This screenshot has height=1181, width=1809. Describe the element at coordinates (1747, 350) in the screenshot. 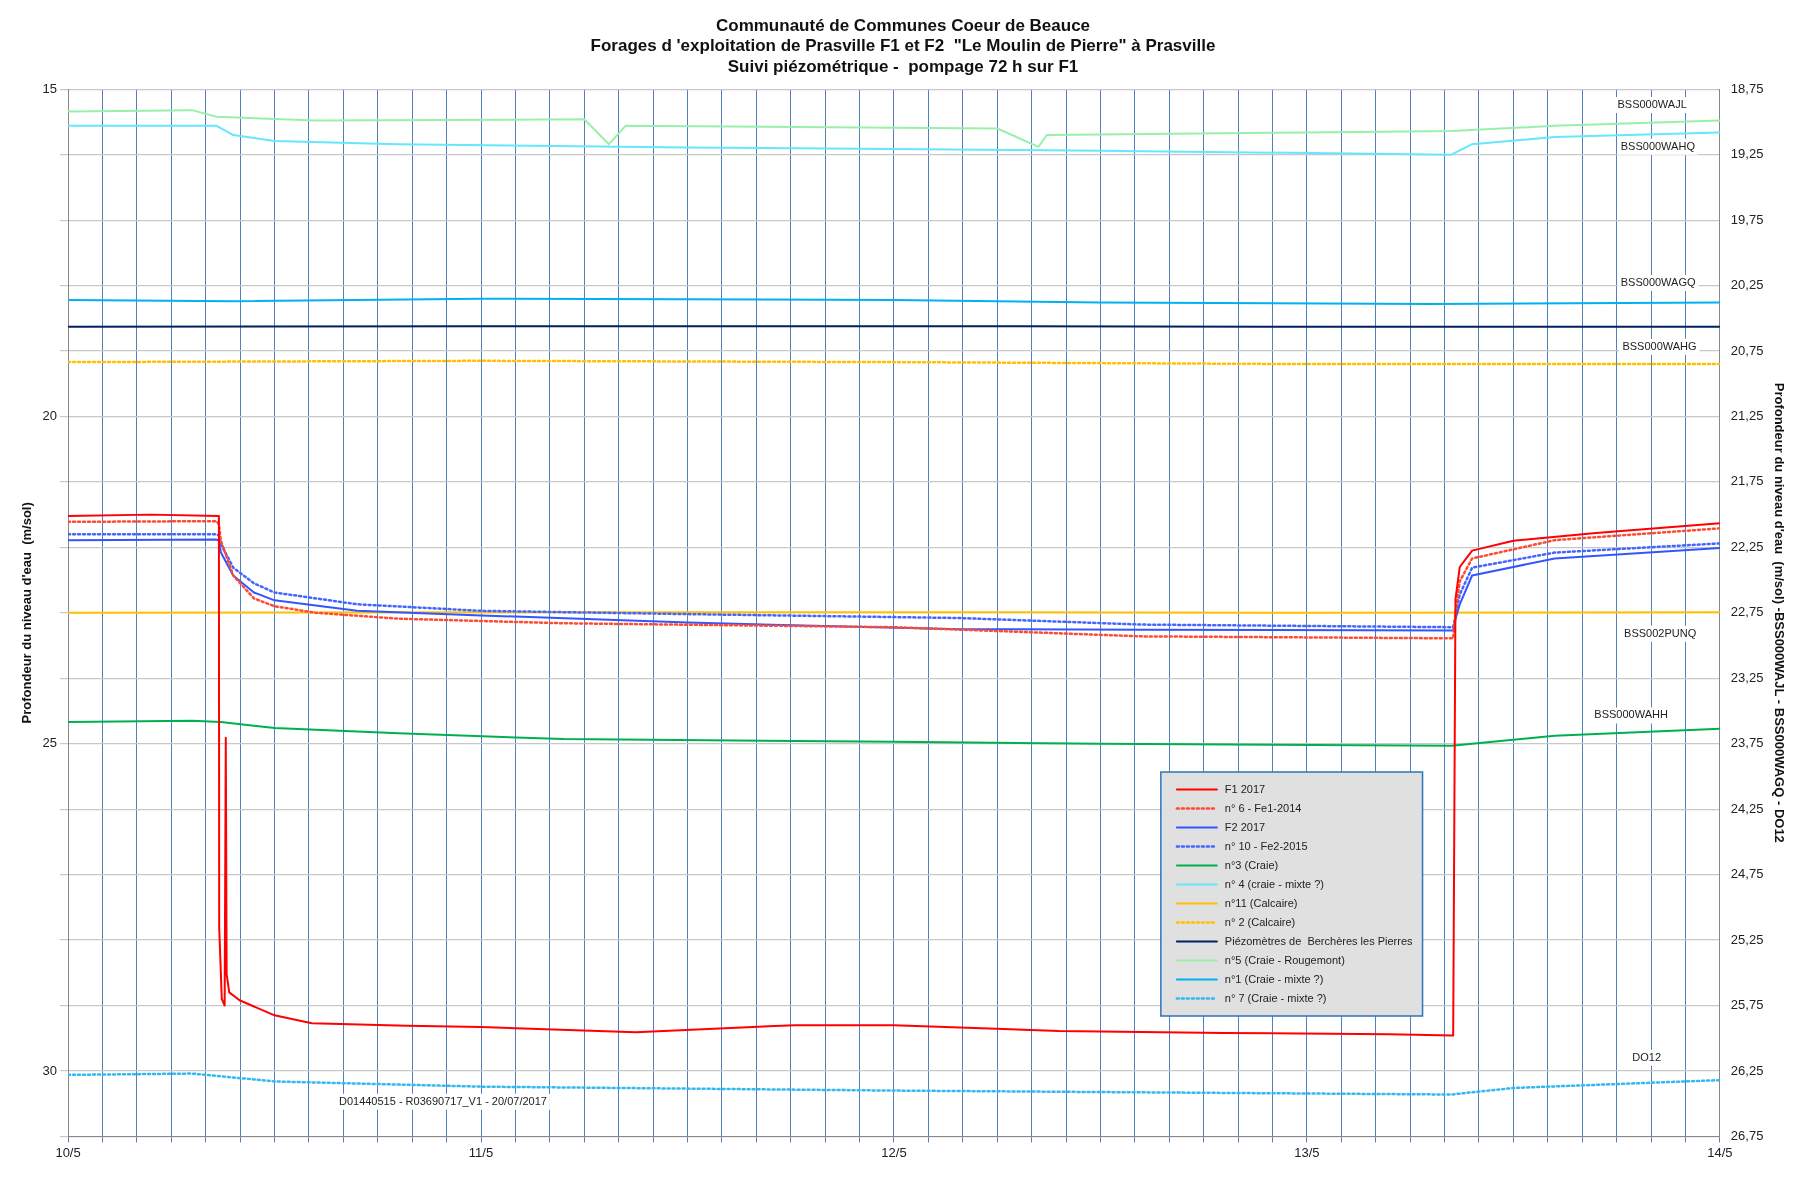

I see `y2-tick-label: 20,75` at that location.